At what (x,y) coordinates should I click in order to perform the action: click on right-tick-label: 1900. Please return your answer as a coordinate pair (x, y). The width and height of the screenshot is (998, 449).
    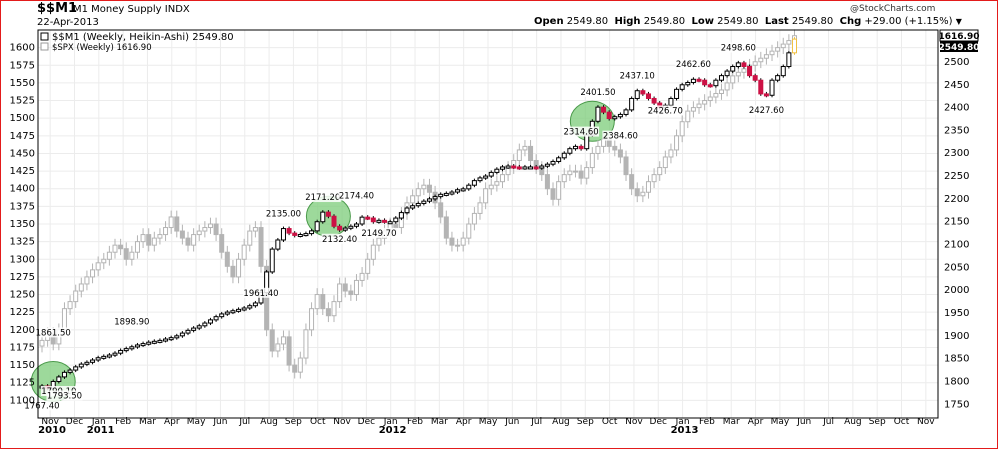
    Looking at the image, I should click on (956, 336).